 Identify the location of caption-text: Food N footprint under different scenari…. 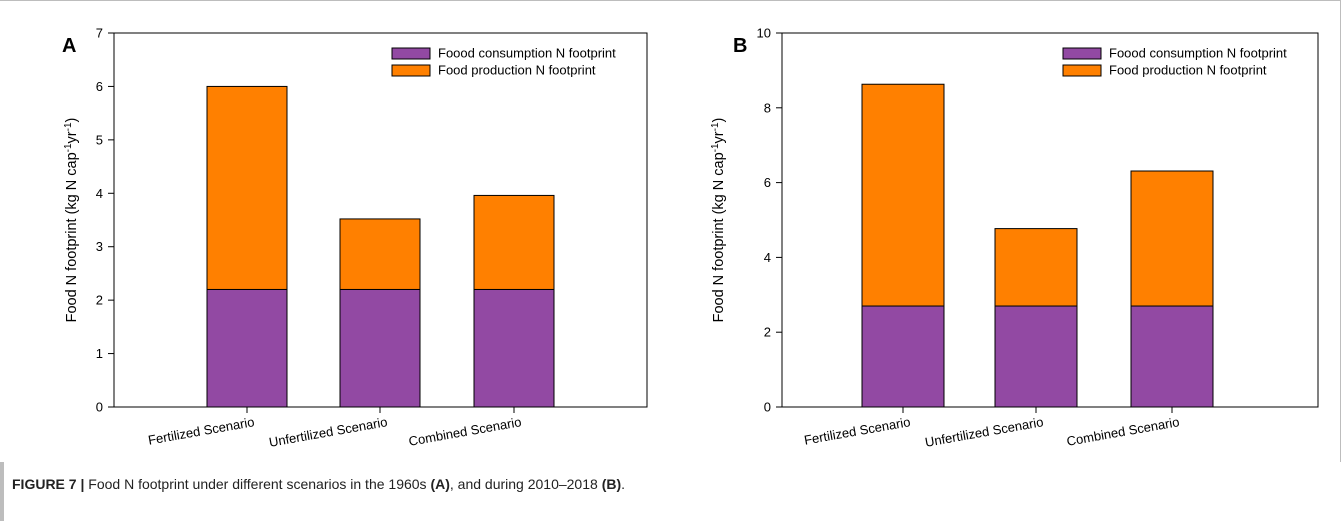
(257, 484).